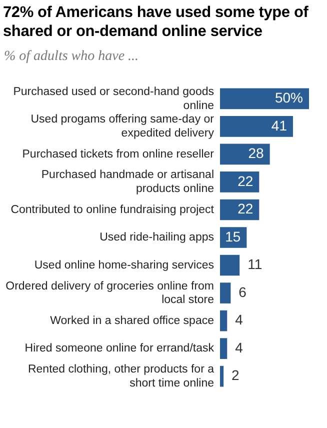 The height and width of the screenshot is (428, 327). I want to click on y-tick-label: Contributed to online fundraising project, so click(112, 210).